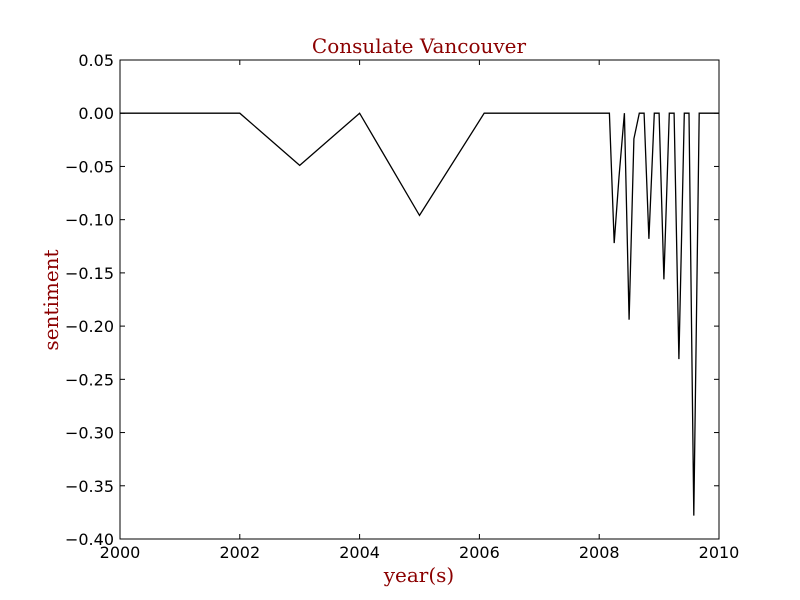 The width and height of the screenshot is (800, 600). What do you see at coordinates (96, 113) in the screenshot?
I see `y-tick-label-1: 0.00` at bounding box center [96, 113].